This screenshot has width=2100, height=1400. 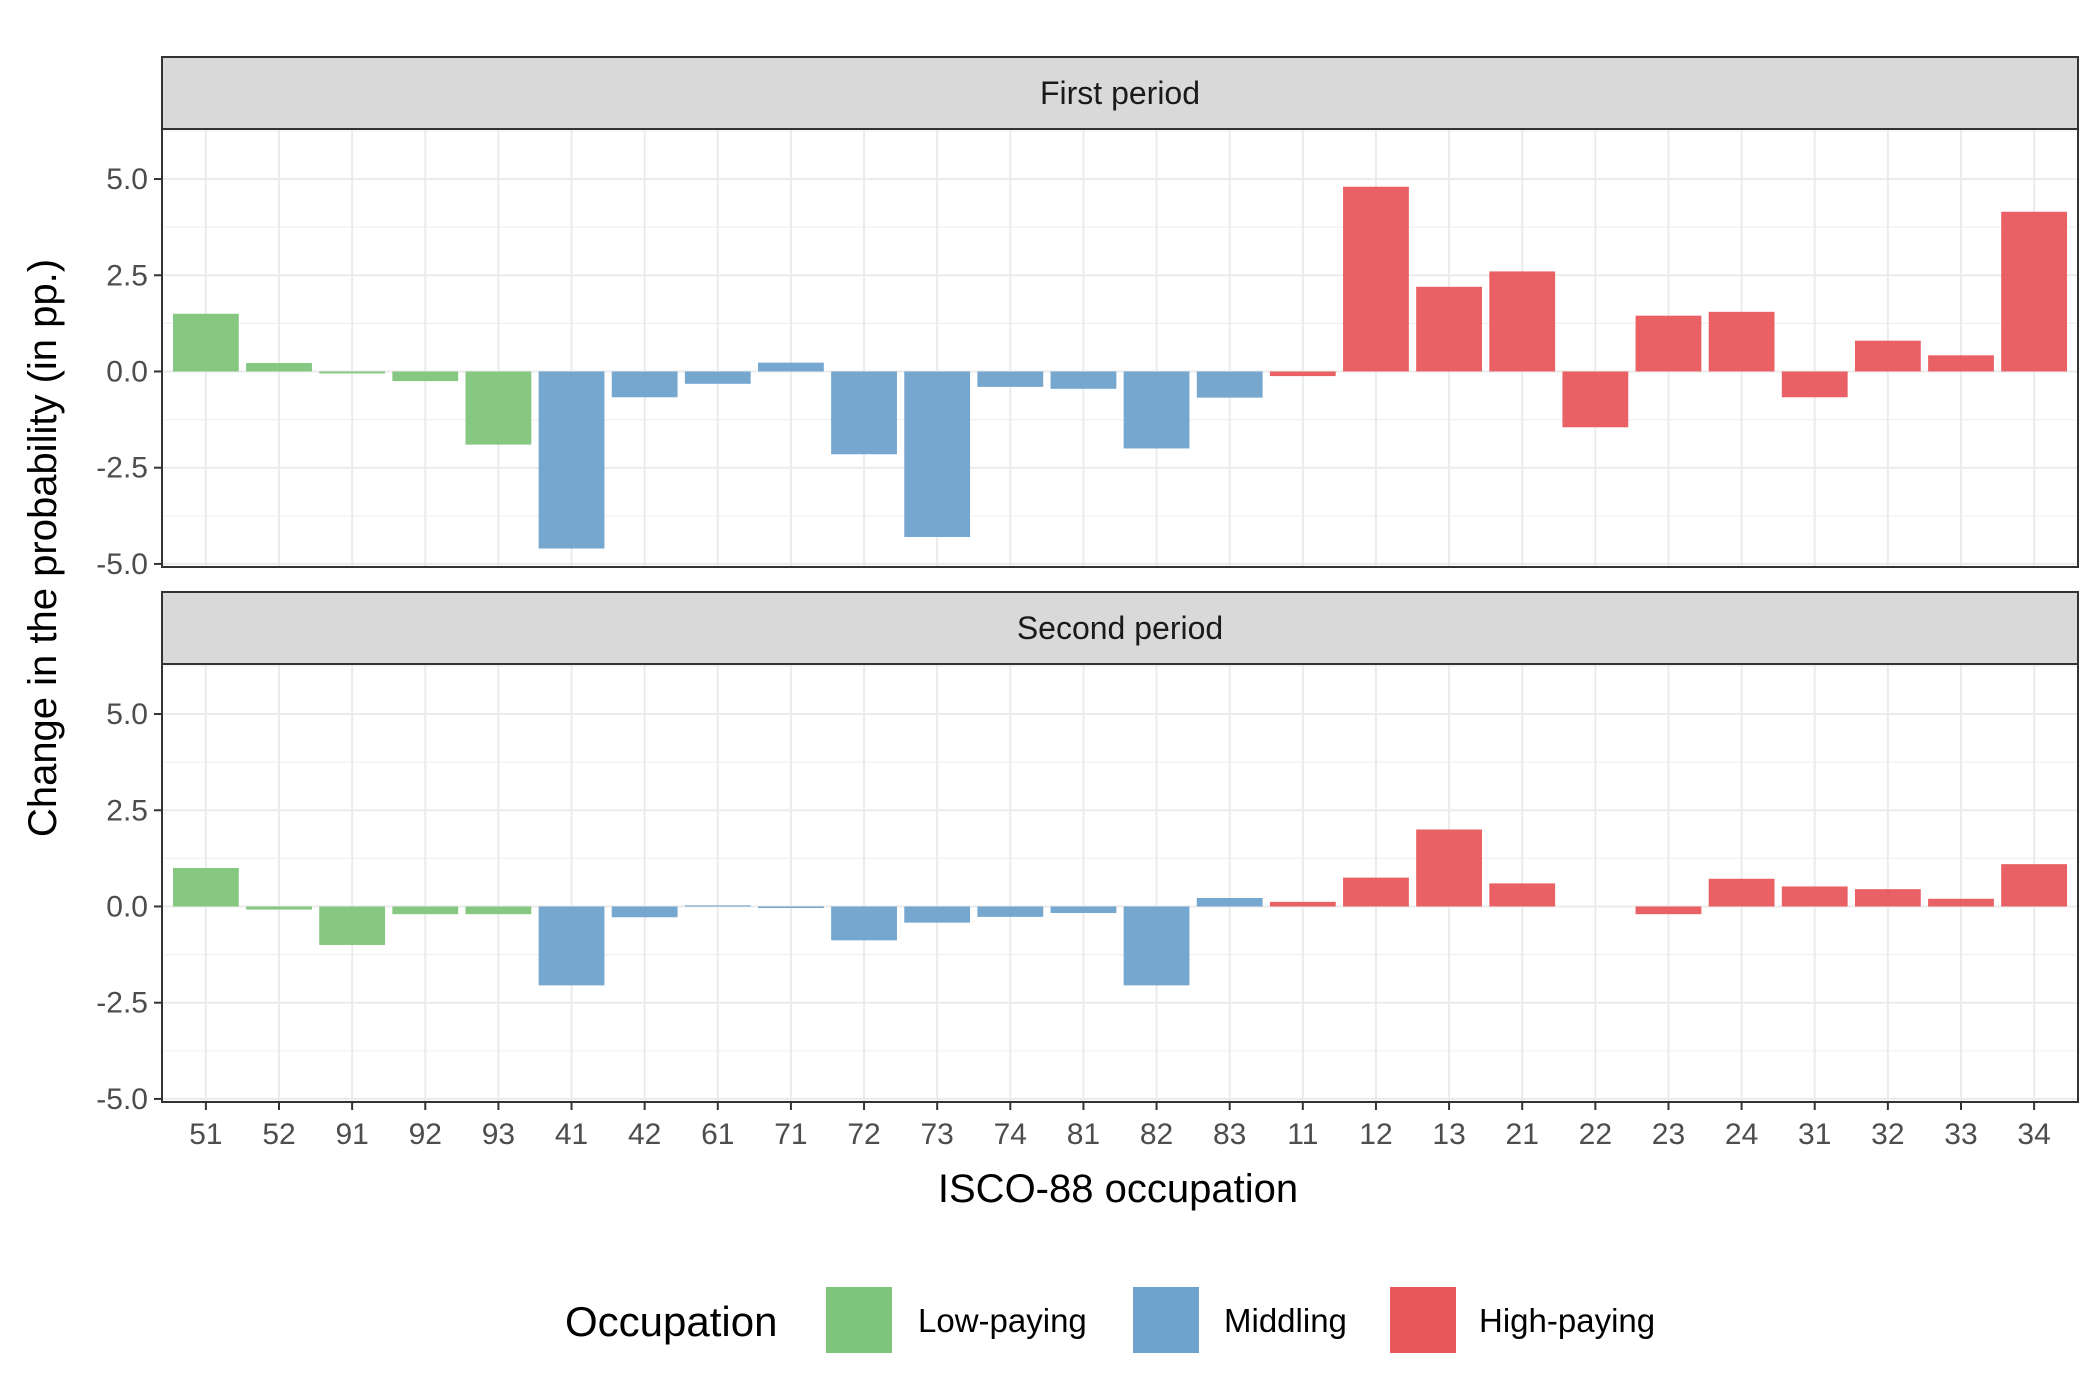 What do you see at coordinates (122, 564) in the screenshot?
I see `y-tick-label: -5.0` at bounding box center [122, 564].